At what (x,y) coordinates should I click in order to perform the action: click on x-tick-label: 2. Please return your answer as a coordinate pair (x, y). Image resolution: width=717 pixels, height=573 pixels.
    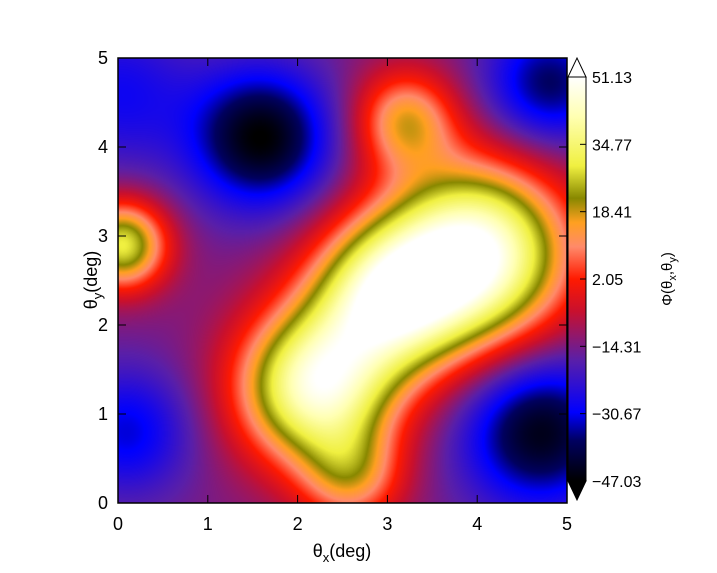
    Looking at the image, I should click on (298, 524).